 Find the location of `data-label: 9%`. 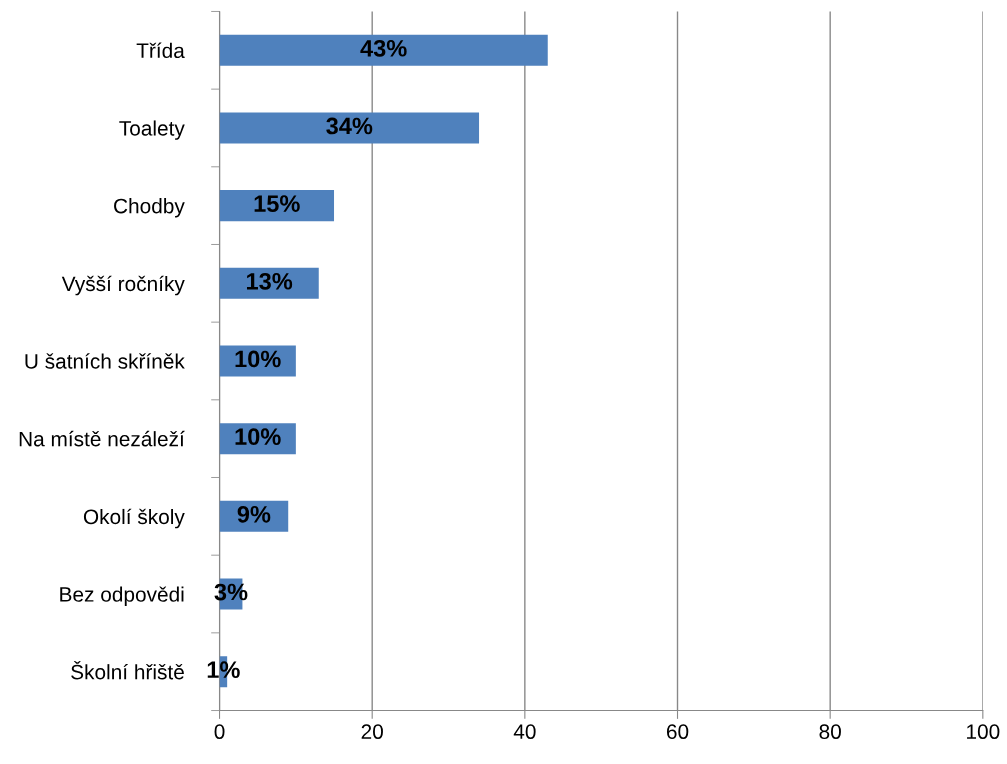

data-label: 9% is located at coordinates (254, 514).